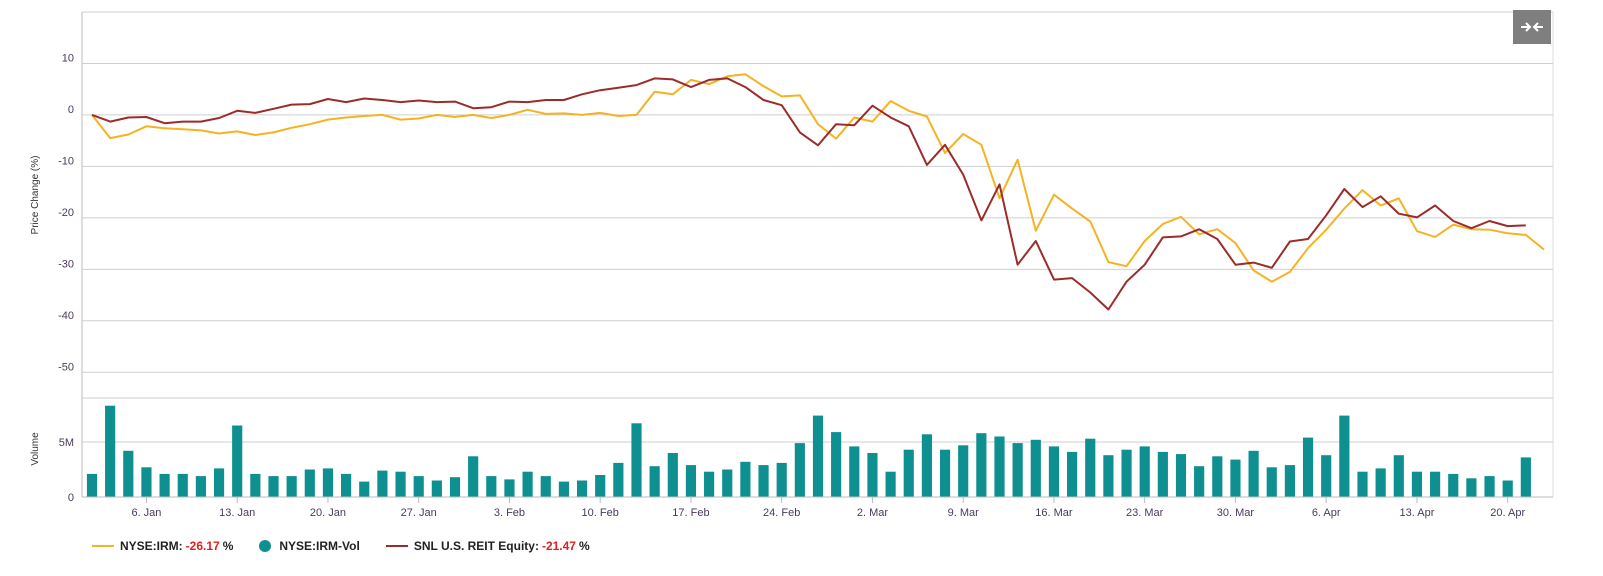 Image resolution: width=1603 pixels, height=576 pixels. Describe the element at coordinates (103, 546) in the screenshot. I see `legend-irm-swatch` at that location.